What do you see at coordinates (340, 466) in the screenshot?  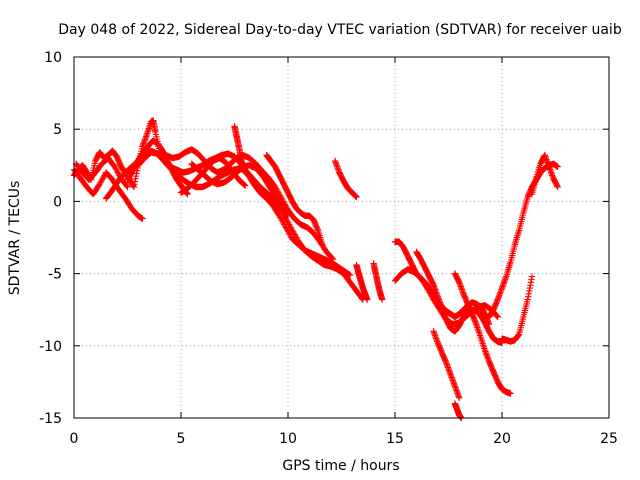 I see `x-axis-label: GPS time / hours` at bounding box center [340, 466].